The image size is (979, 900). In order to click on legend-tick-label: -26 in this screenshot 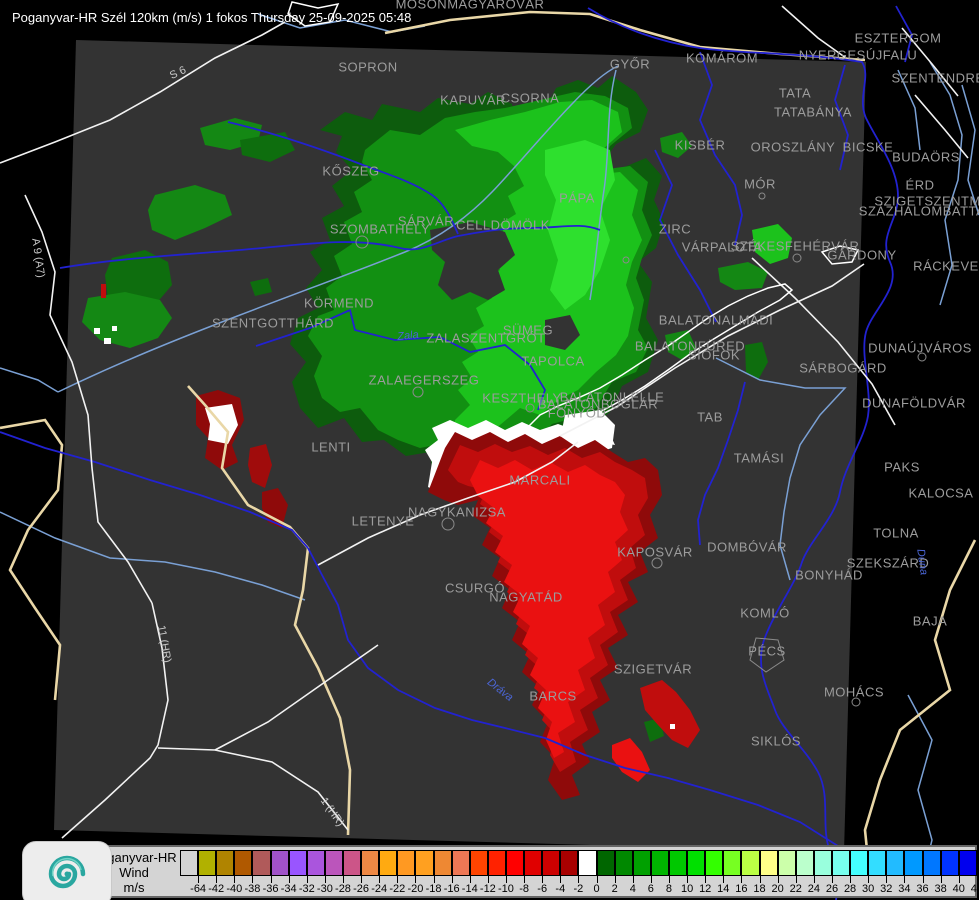, I will do `click(361, 889)`.